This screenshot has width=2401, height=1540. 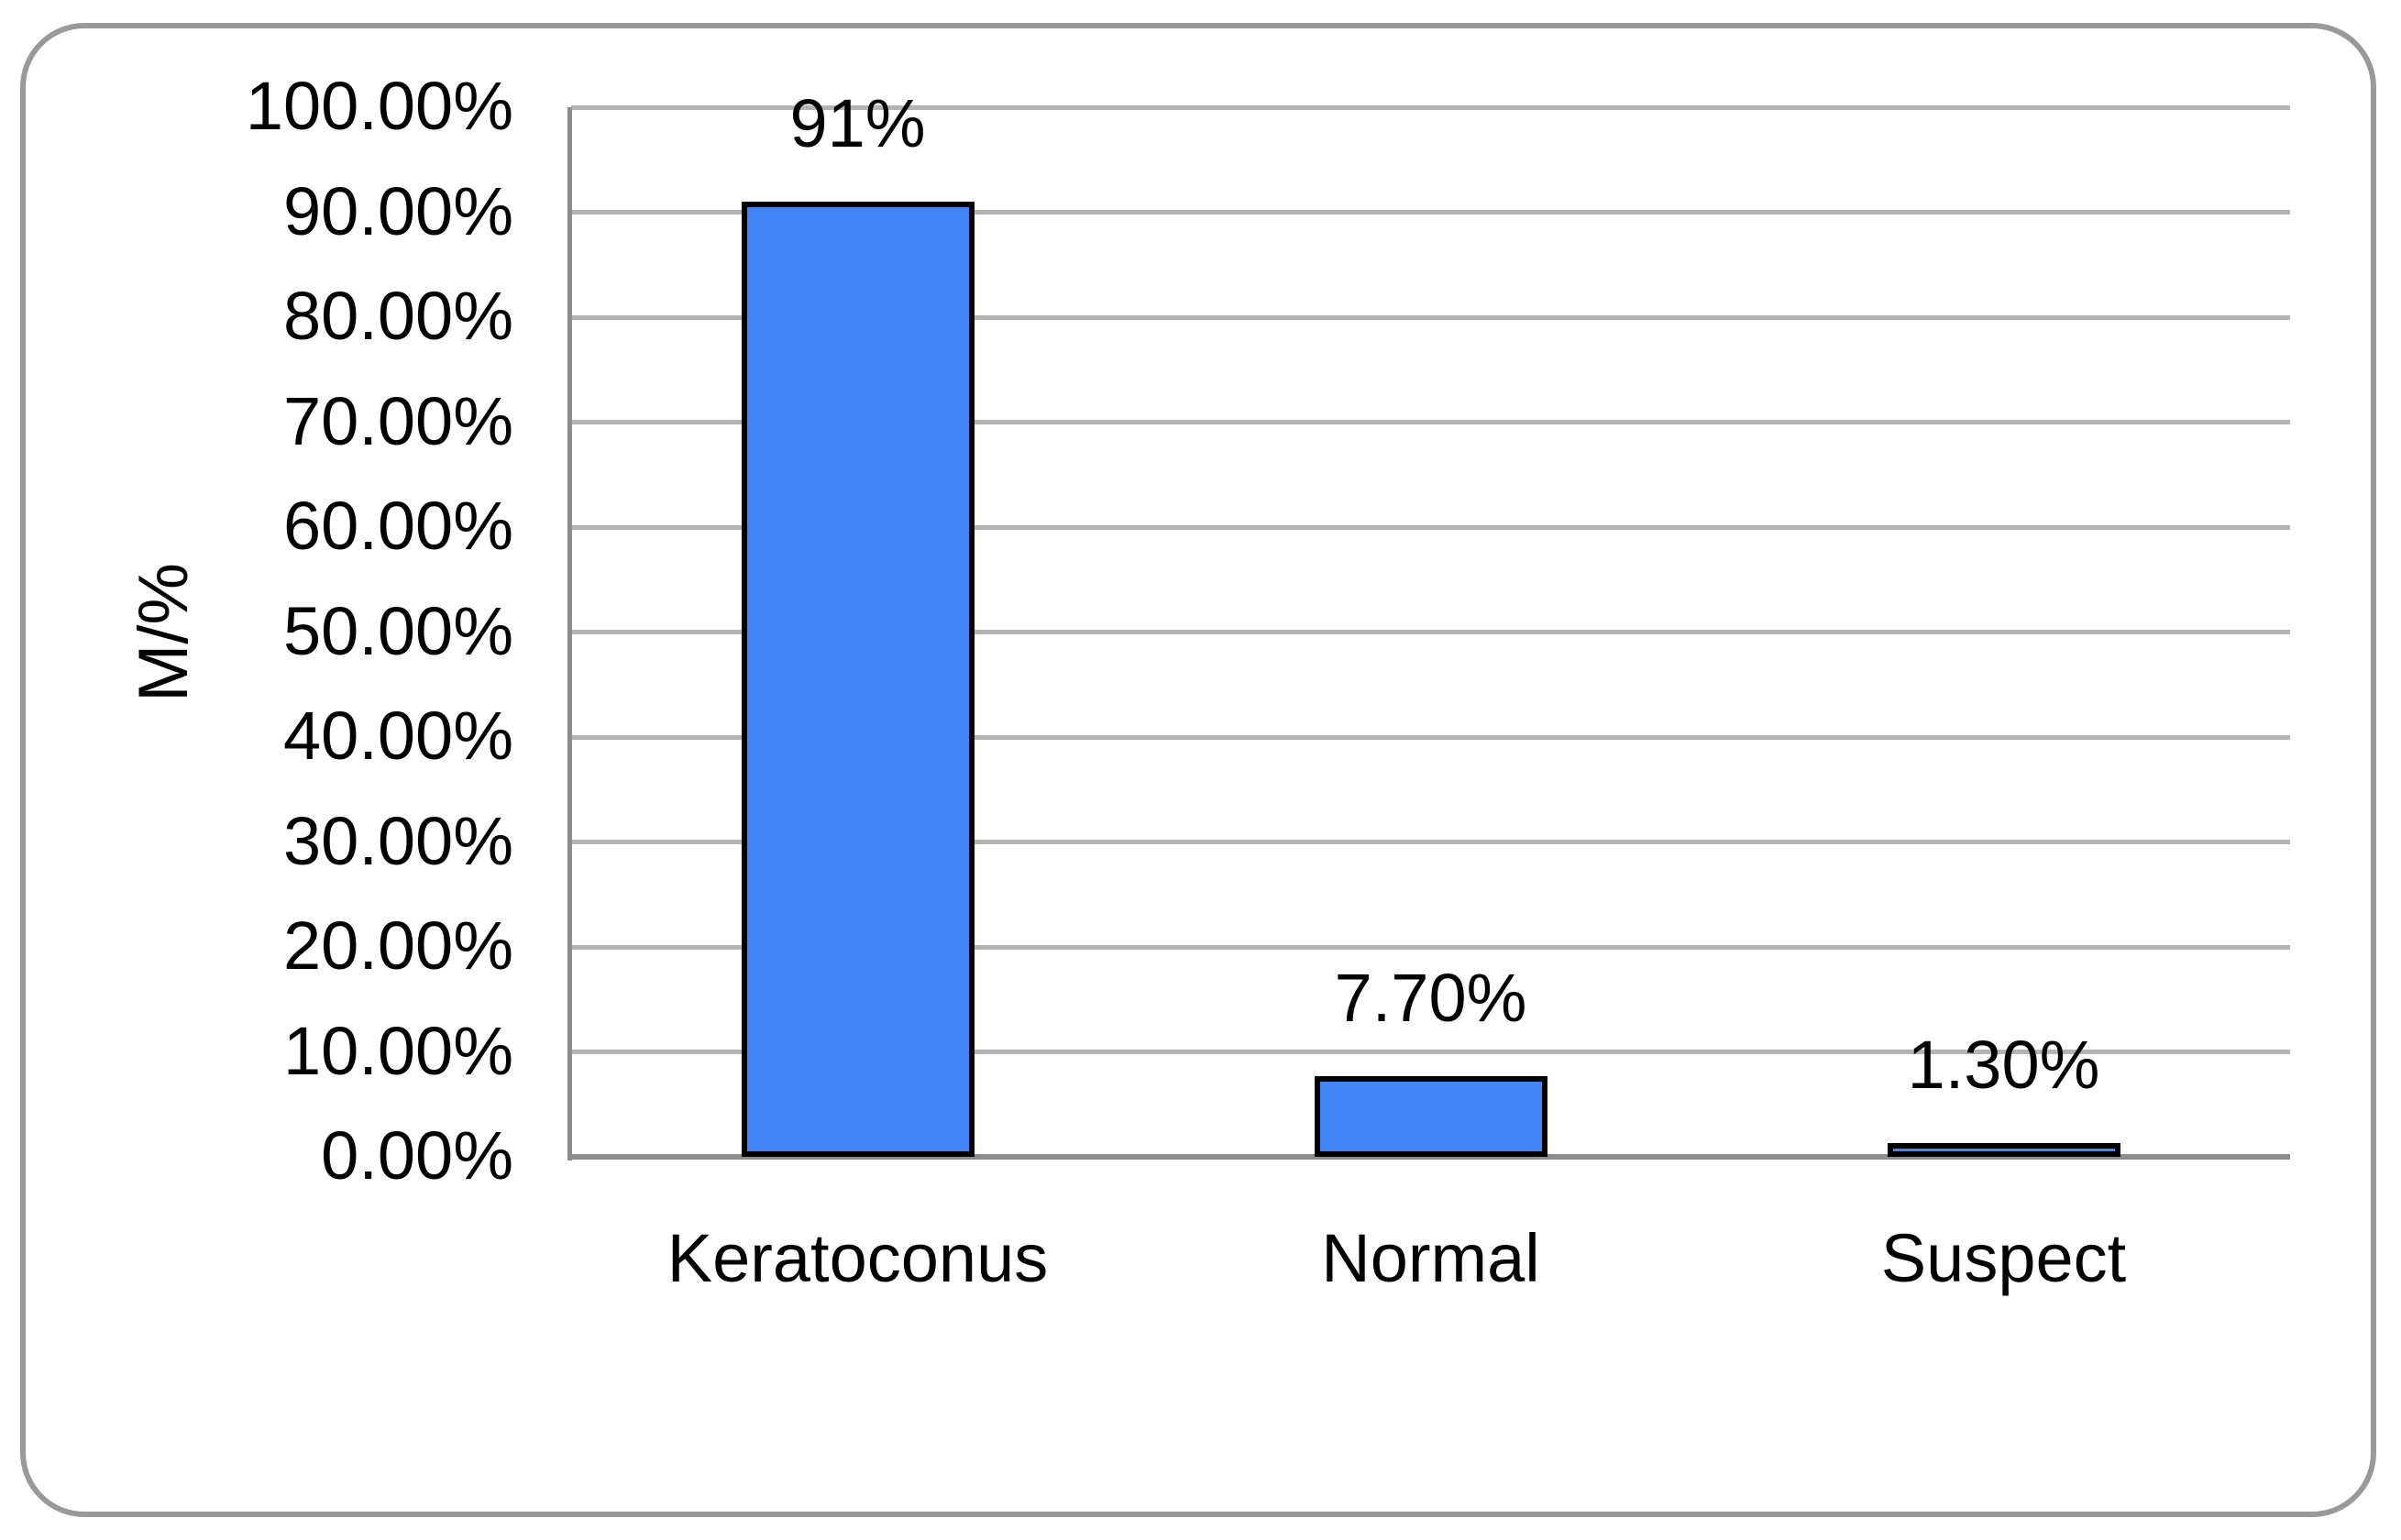 What do you see at coordinates (398, 736) in the screenshot?
I see `y-tick-label: 40.00%` at bounding box center [398, 736].